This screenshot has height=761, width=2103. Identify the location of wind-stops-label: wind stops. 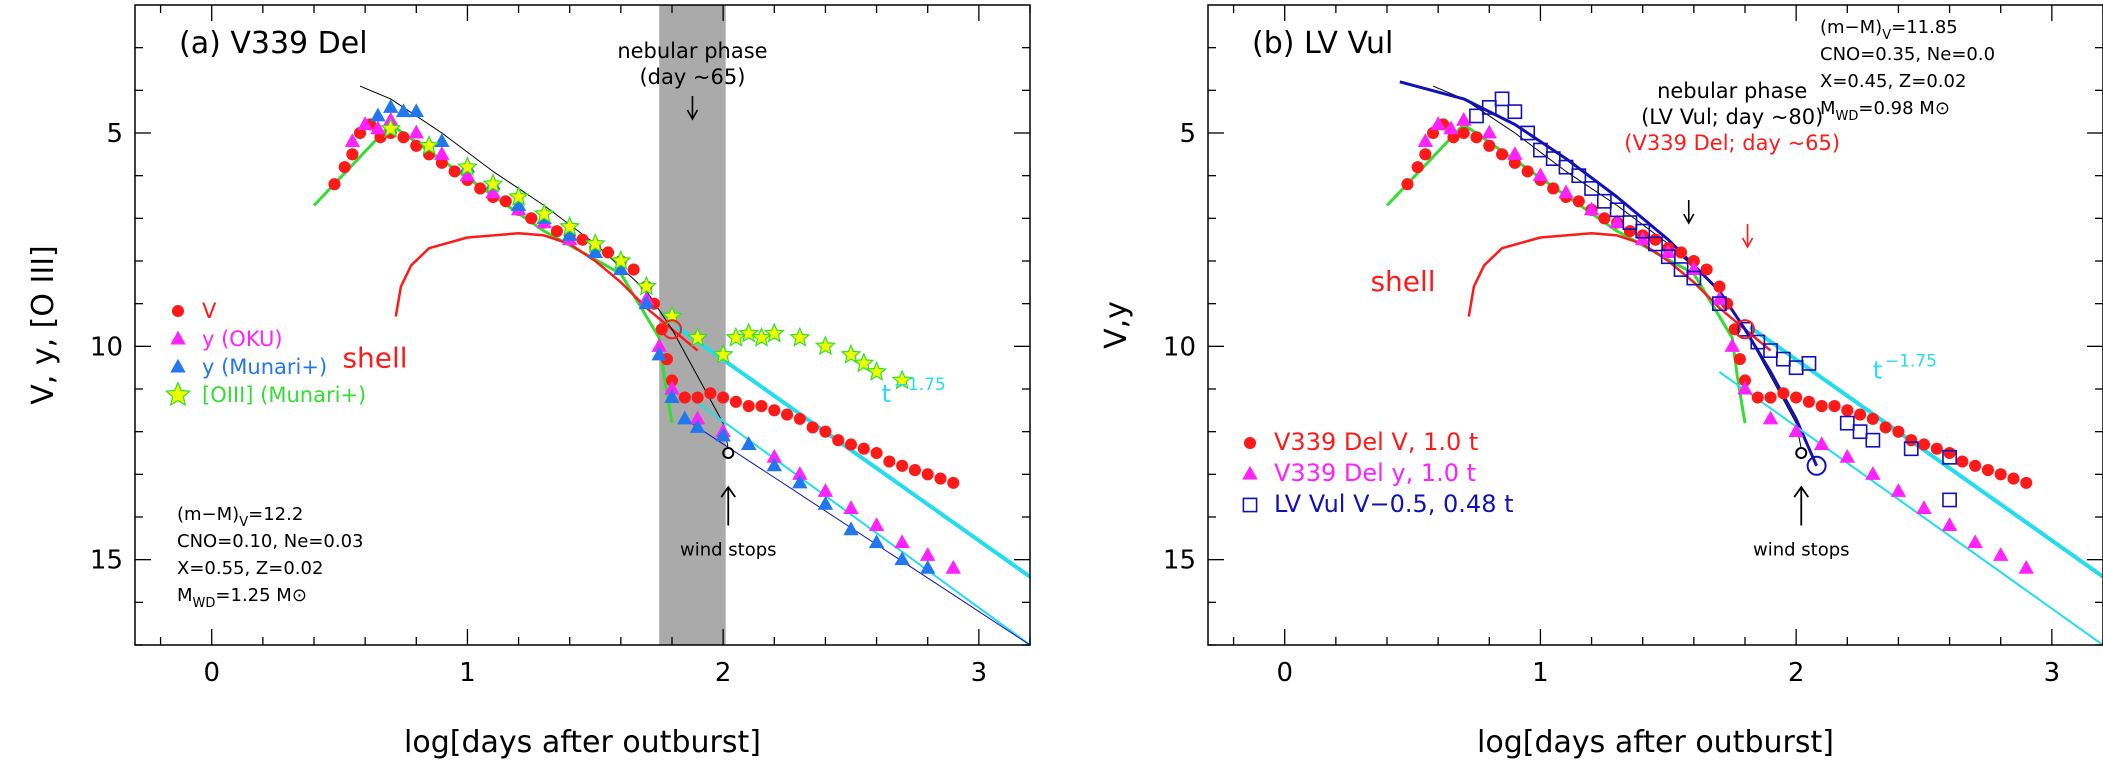
(728, 549).